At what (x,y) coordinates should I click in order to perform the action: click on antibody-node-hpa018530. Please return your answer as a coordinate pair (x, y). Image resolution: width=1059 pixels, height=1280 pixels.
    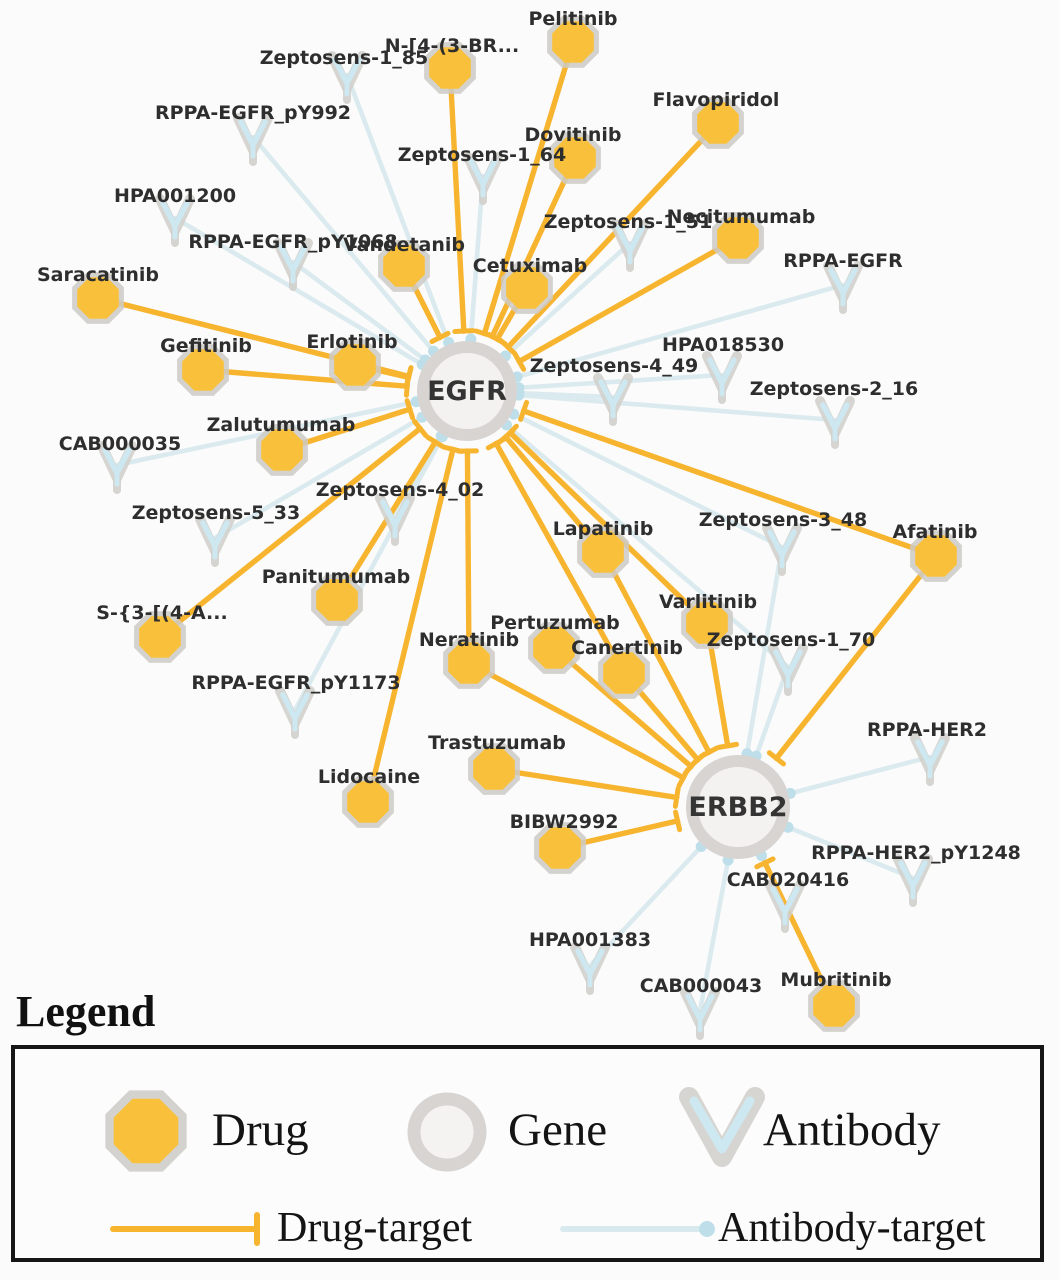
    Looking at the image, I should click on (722, 377).